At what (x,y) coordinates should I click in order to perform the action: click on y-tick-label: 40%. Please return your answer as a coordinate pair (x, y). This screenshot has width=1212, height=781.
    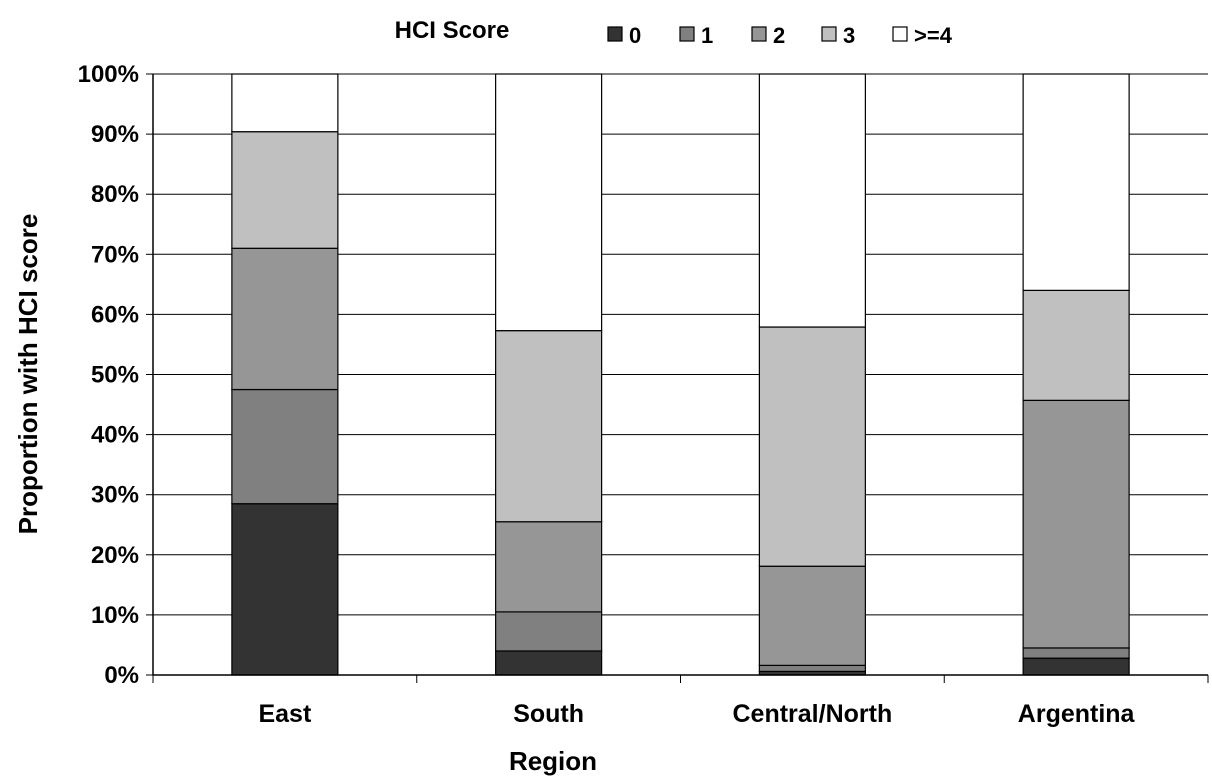
    Looking at the image, I should click on (115, 435).